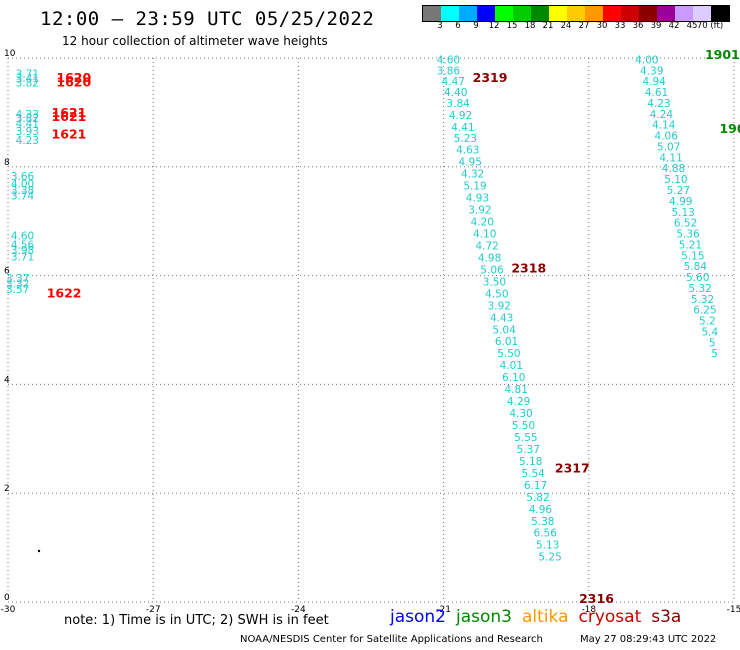 The height and width of the screenshot is (650, 740). I want to click on wave-height-label: 4.94, so click(654, 82).